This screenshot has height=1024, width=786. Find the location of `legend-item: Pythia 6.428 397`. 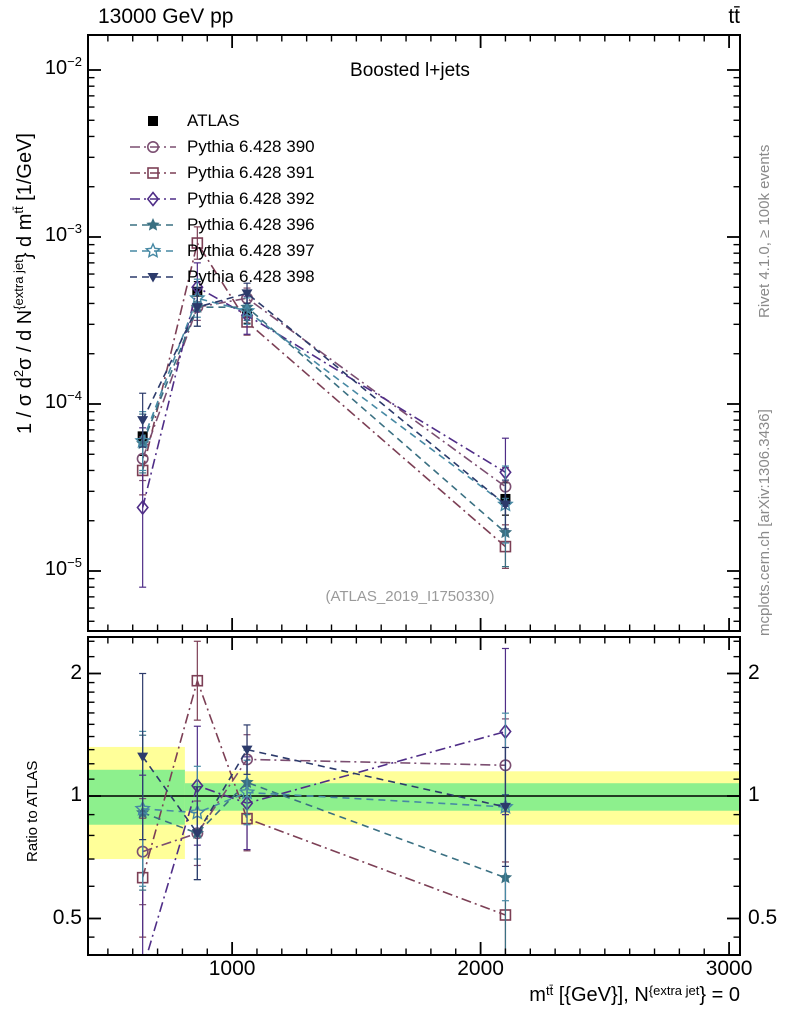

legend-item: Pythia 6.428 397 is located at coordinates (221, 251).